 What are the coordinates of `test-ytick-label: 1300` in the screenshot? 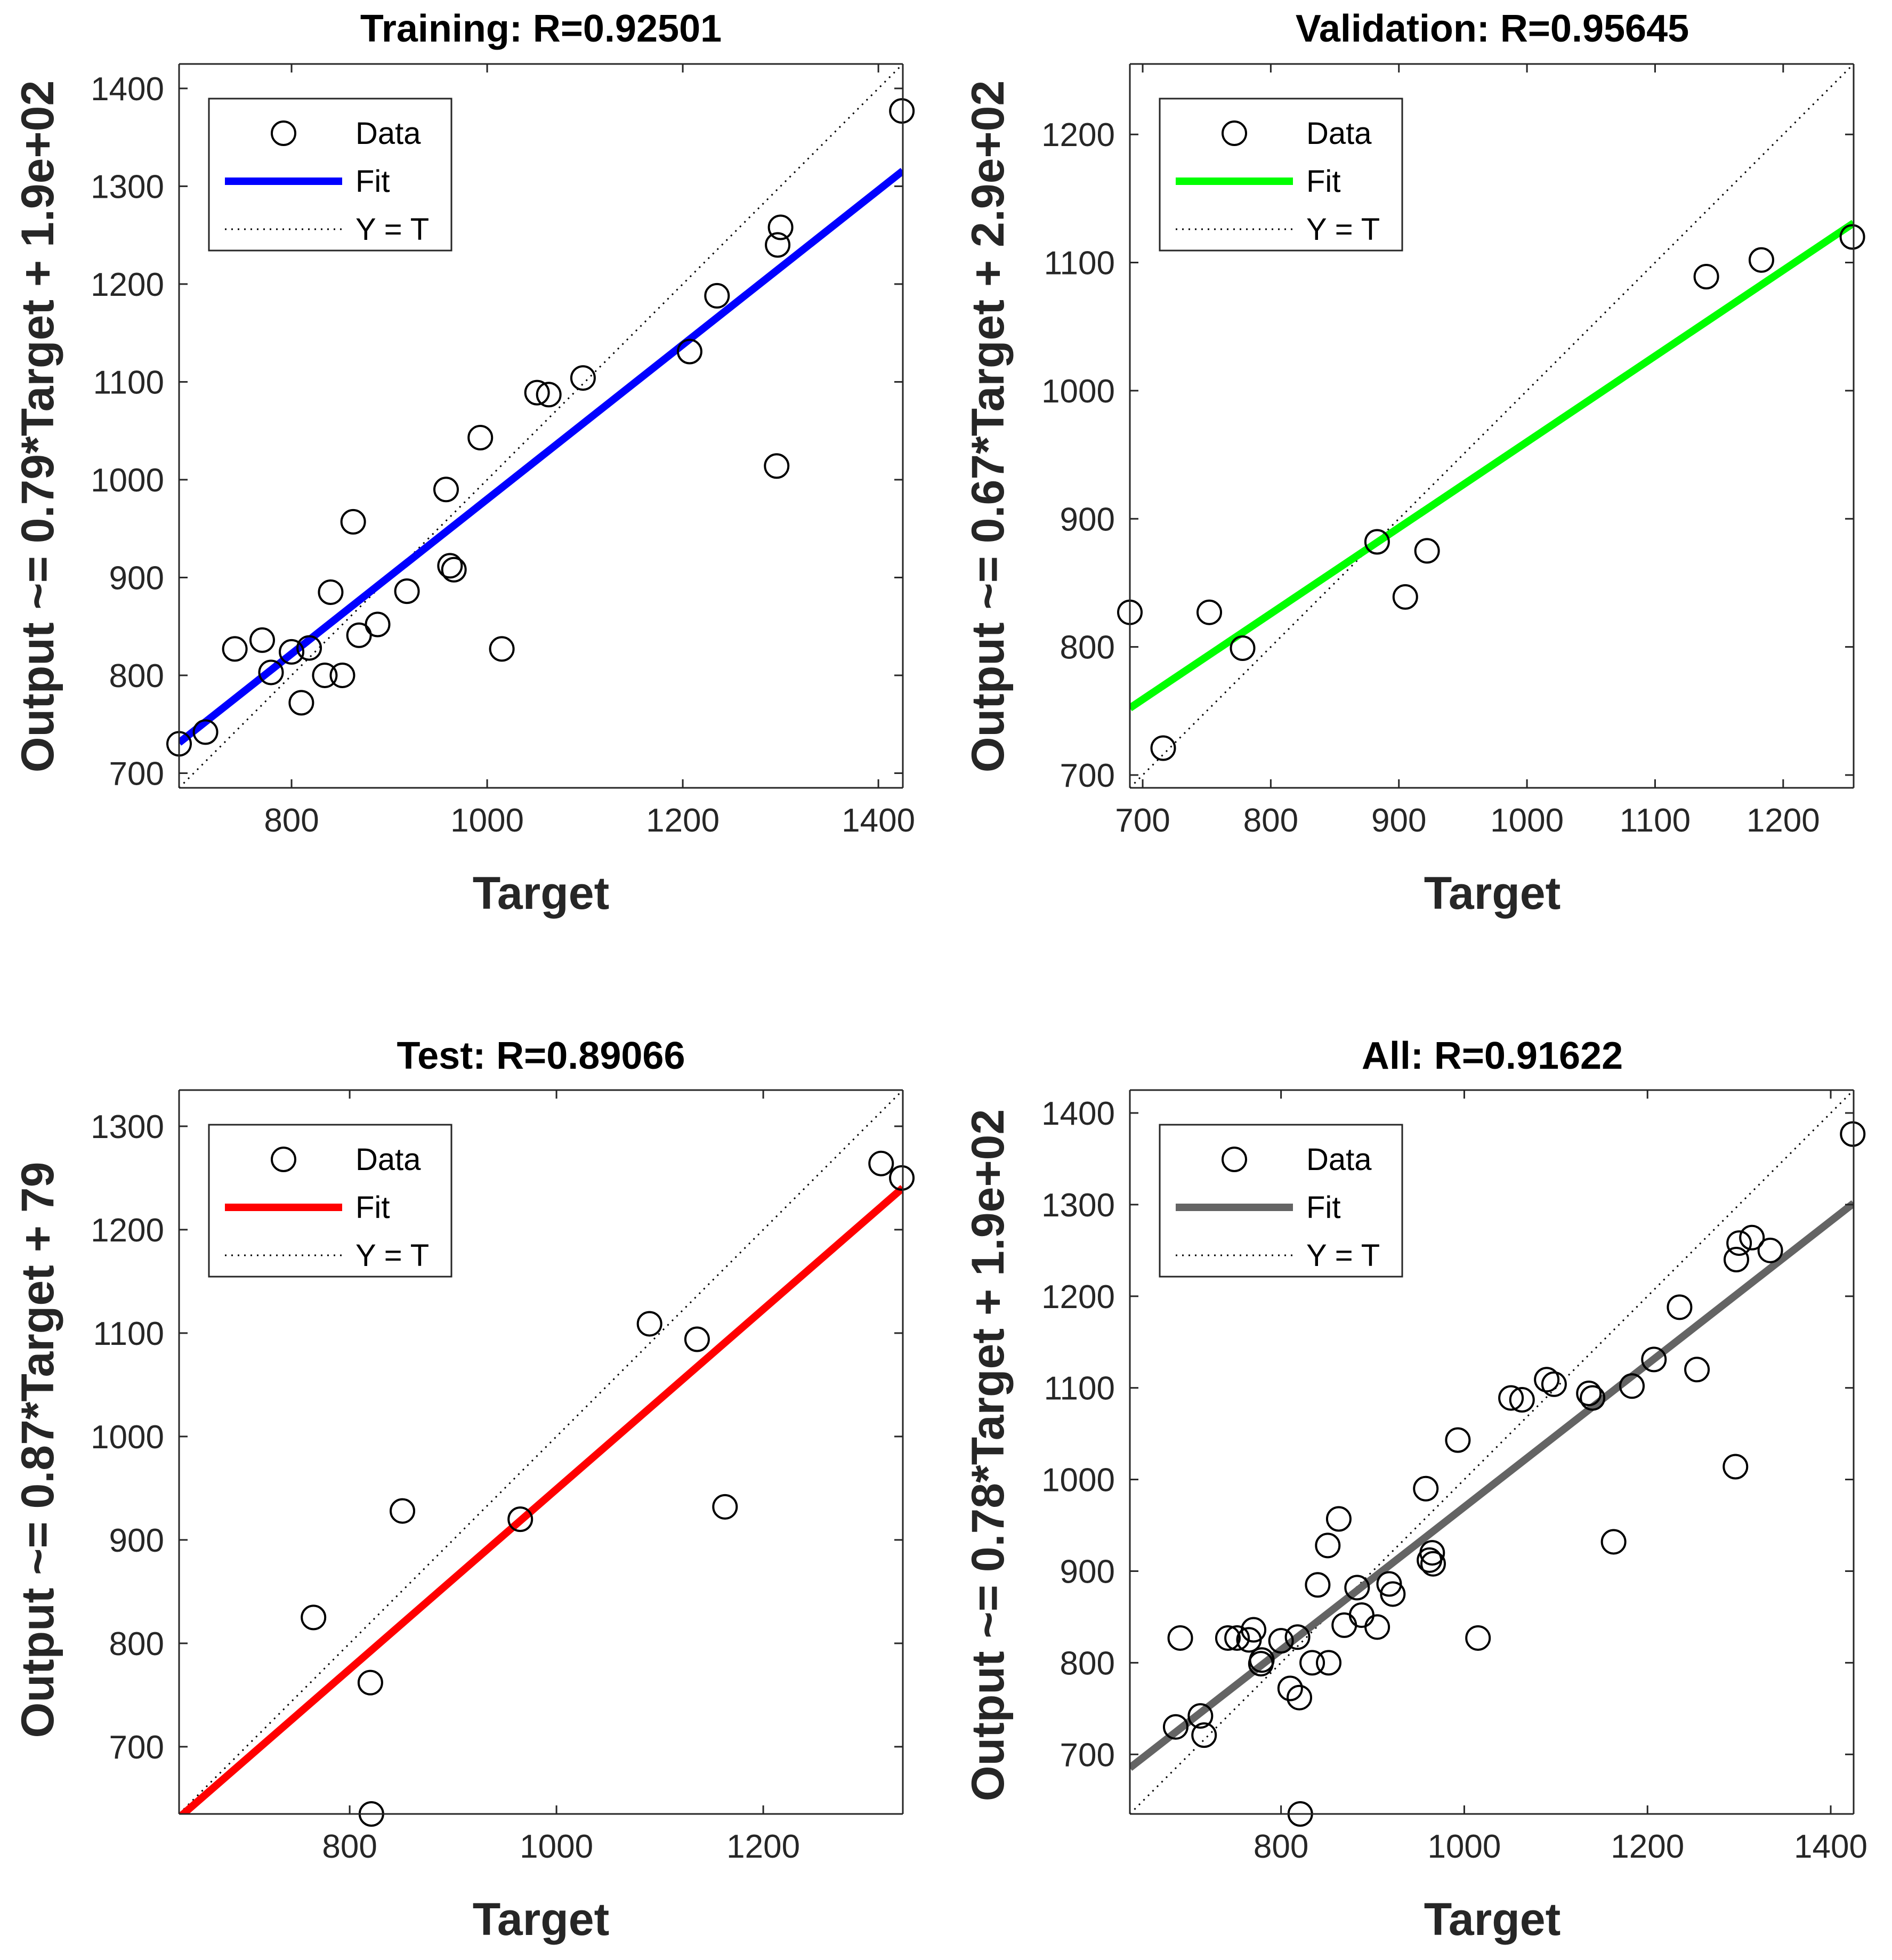 It's located at (128, 1127).